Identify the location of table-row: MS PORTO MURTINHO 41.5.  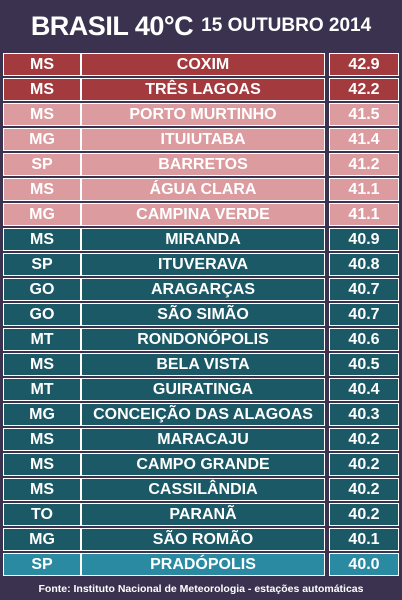
(201, 114).